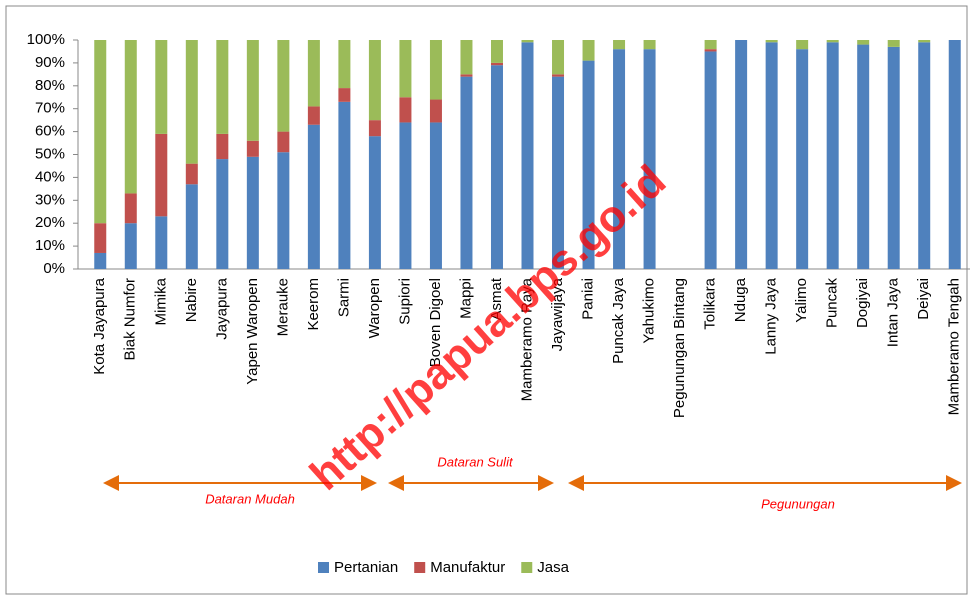 This screenshot has height=600, width=972. I want to click on y-tick-label: 10%, so click(50, 245).